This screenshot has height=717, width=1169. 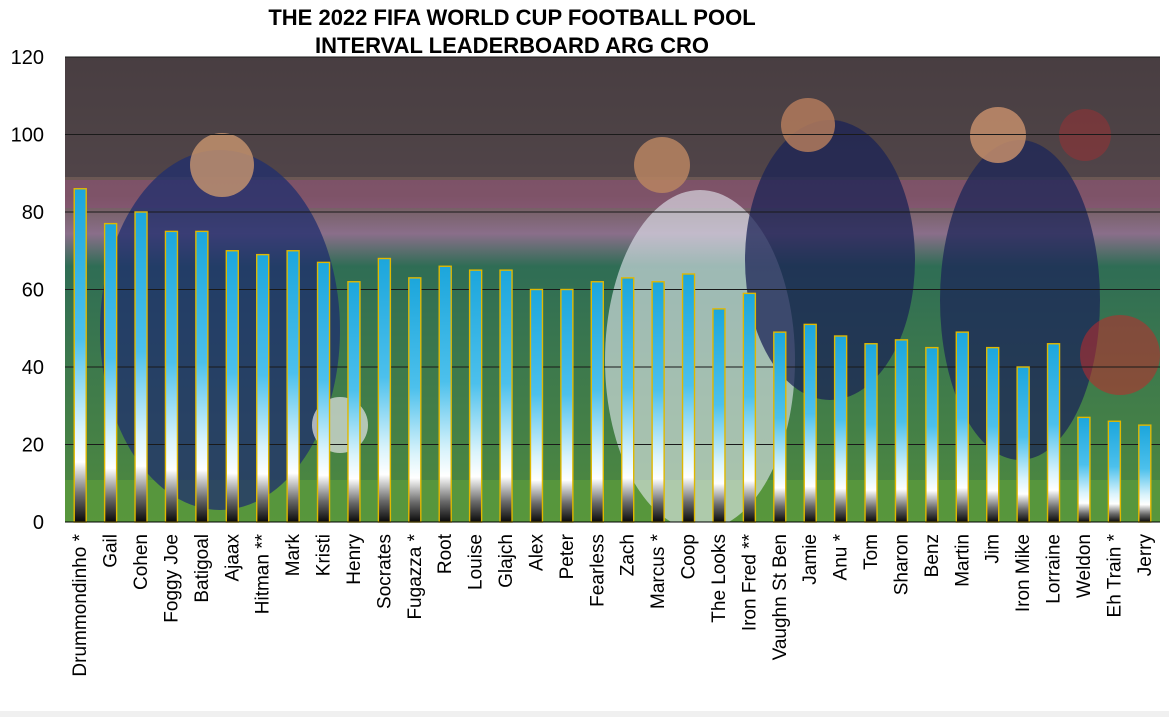 I want to click on x-tick-label: Kristi, so click(x=324, y=555).